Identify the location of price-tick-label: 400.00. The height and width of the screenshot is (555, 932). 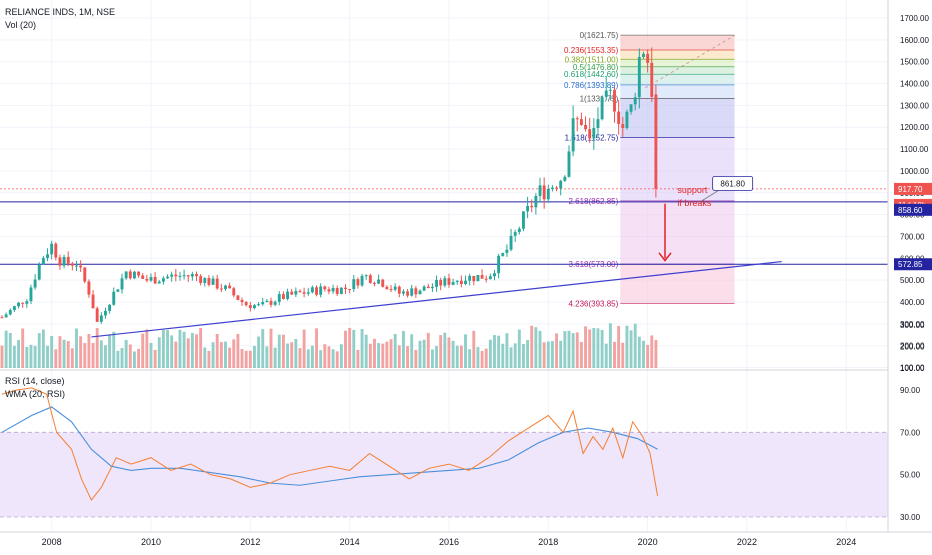
(912, 302).